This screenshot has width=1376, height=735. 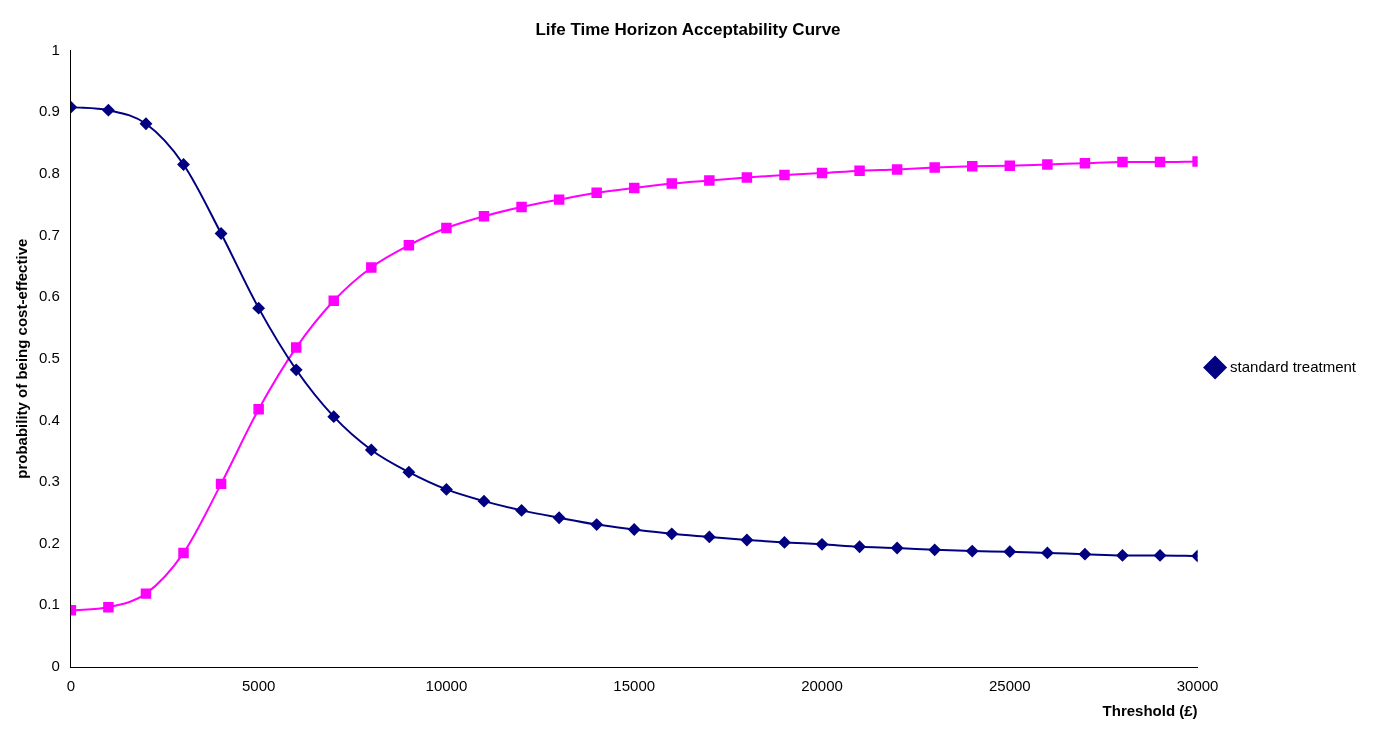 I want to click on x-tick-label: 10000, so click(x=446, y=686).